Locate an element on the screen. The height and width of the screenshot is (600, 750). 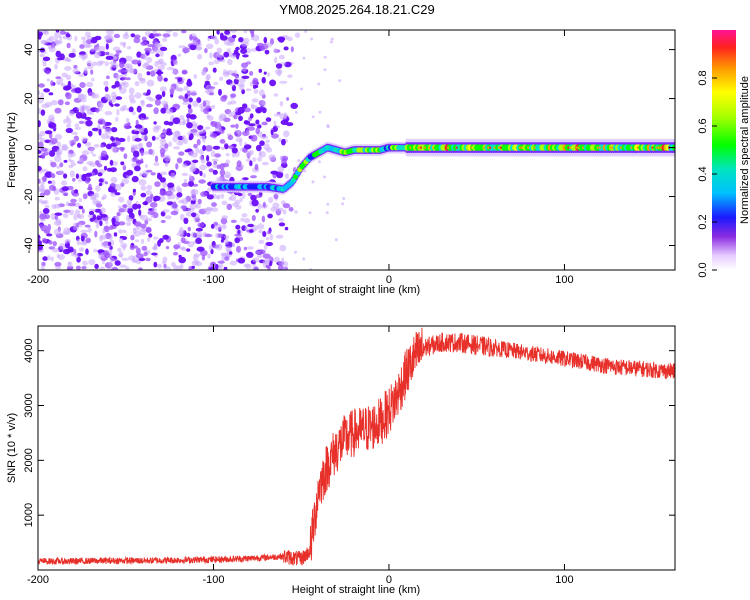
x-tick-label: -200 is located at coordinates (38, 580).